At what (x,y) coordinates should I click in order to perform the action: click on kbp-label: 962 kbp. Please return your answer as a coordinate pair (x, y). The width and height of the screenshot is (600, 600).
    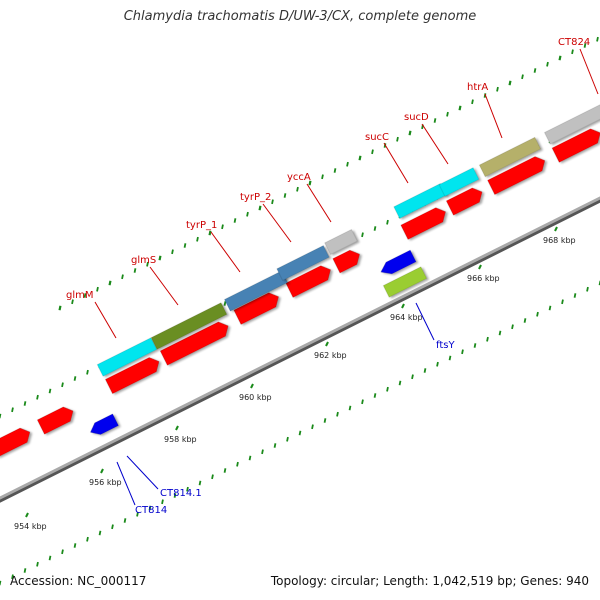
    Looking at the image, I should click on (330, 355).